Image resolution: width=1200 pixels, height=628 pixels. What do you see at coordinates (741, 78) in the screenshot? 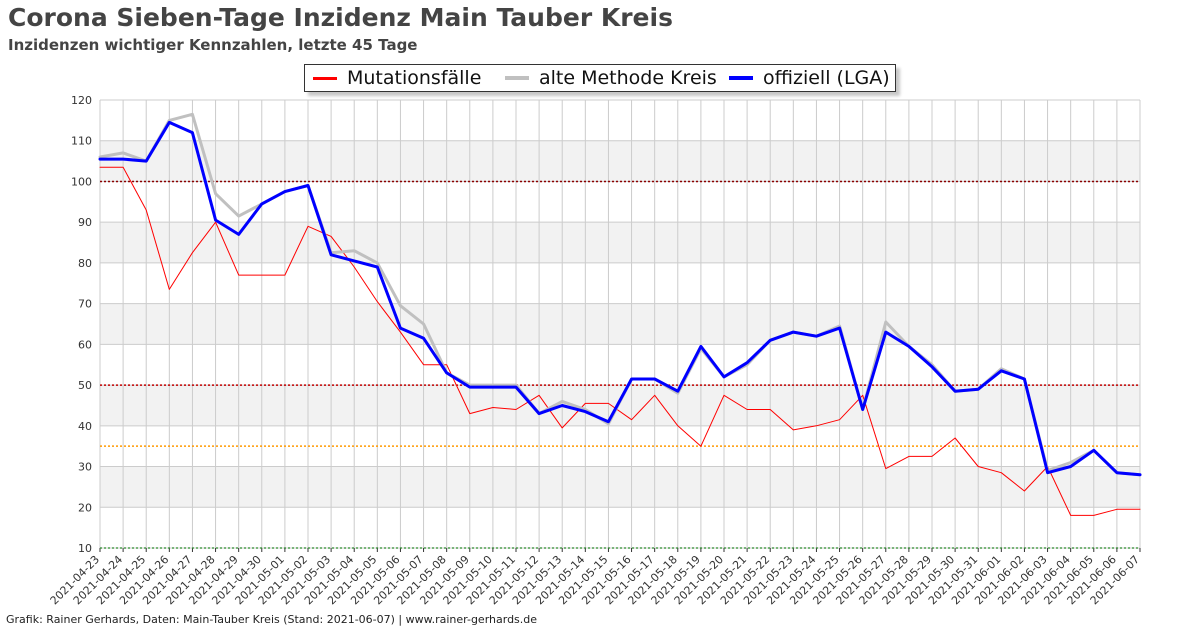
I see `legend-swatch-official` at bounding box center [741, 78].